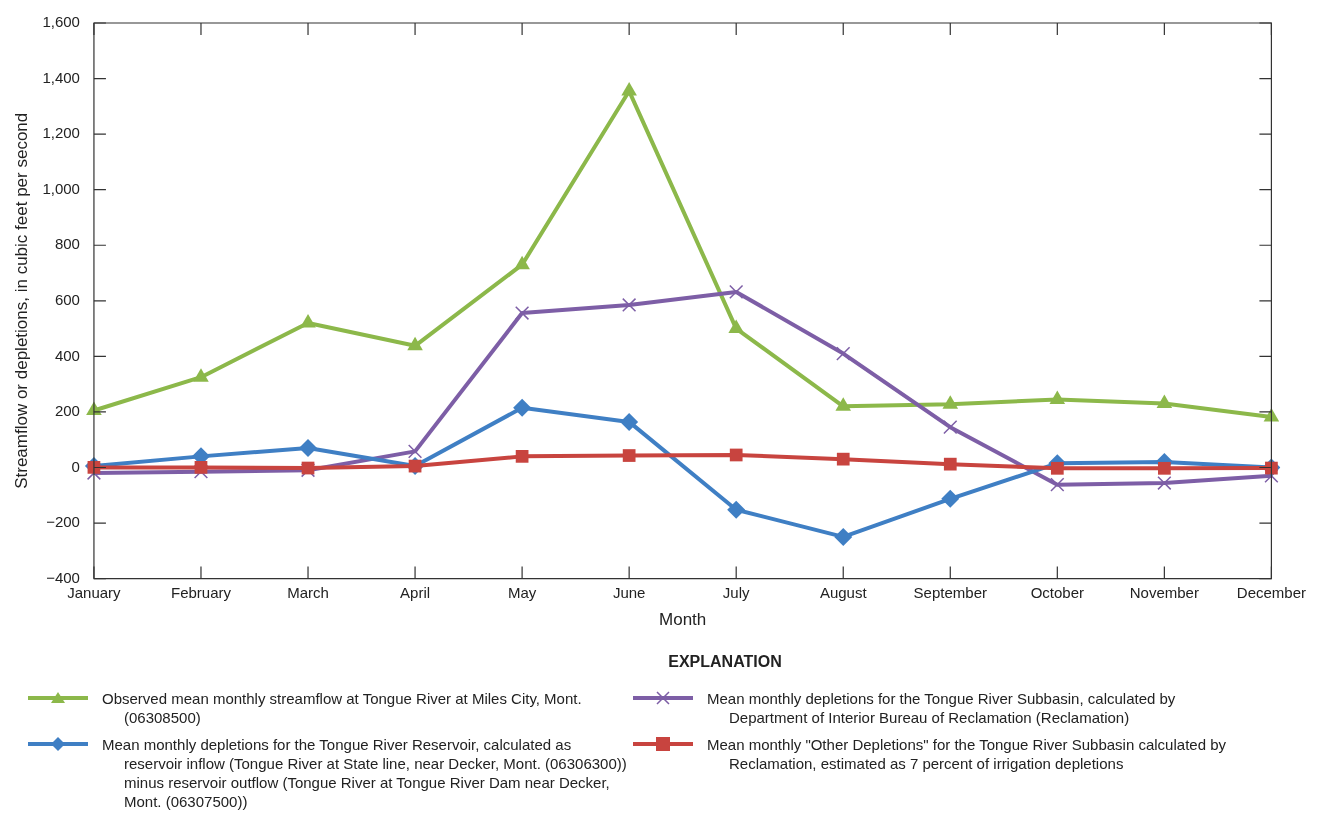 This screenshot has height=839, width=1320. Describe the element at coordinates (415, 592) in the screenshot. I see `x-tick-label: April` at that location.